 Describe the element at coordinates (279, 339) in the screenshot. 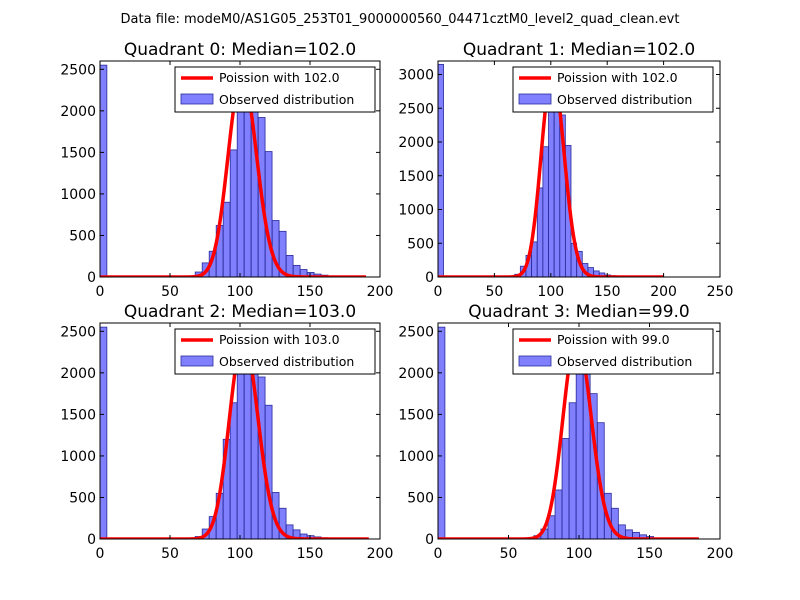

I see `legend-curve-label: Poission with 103.0` at that location.